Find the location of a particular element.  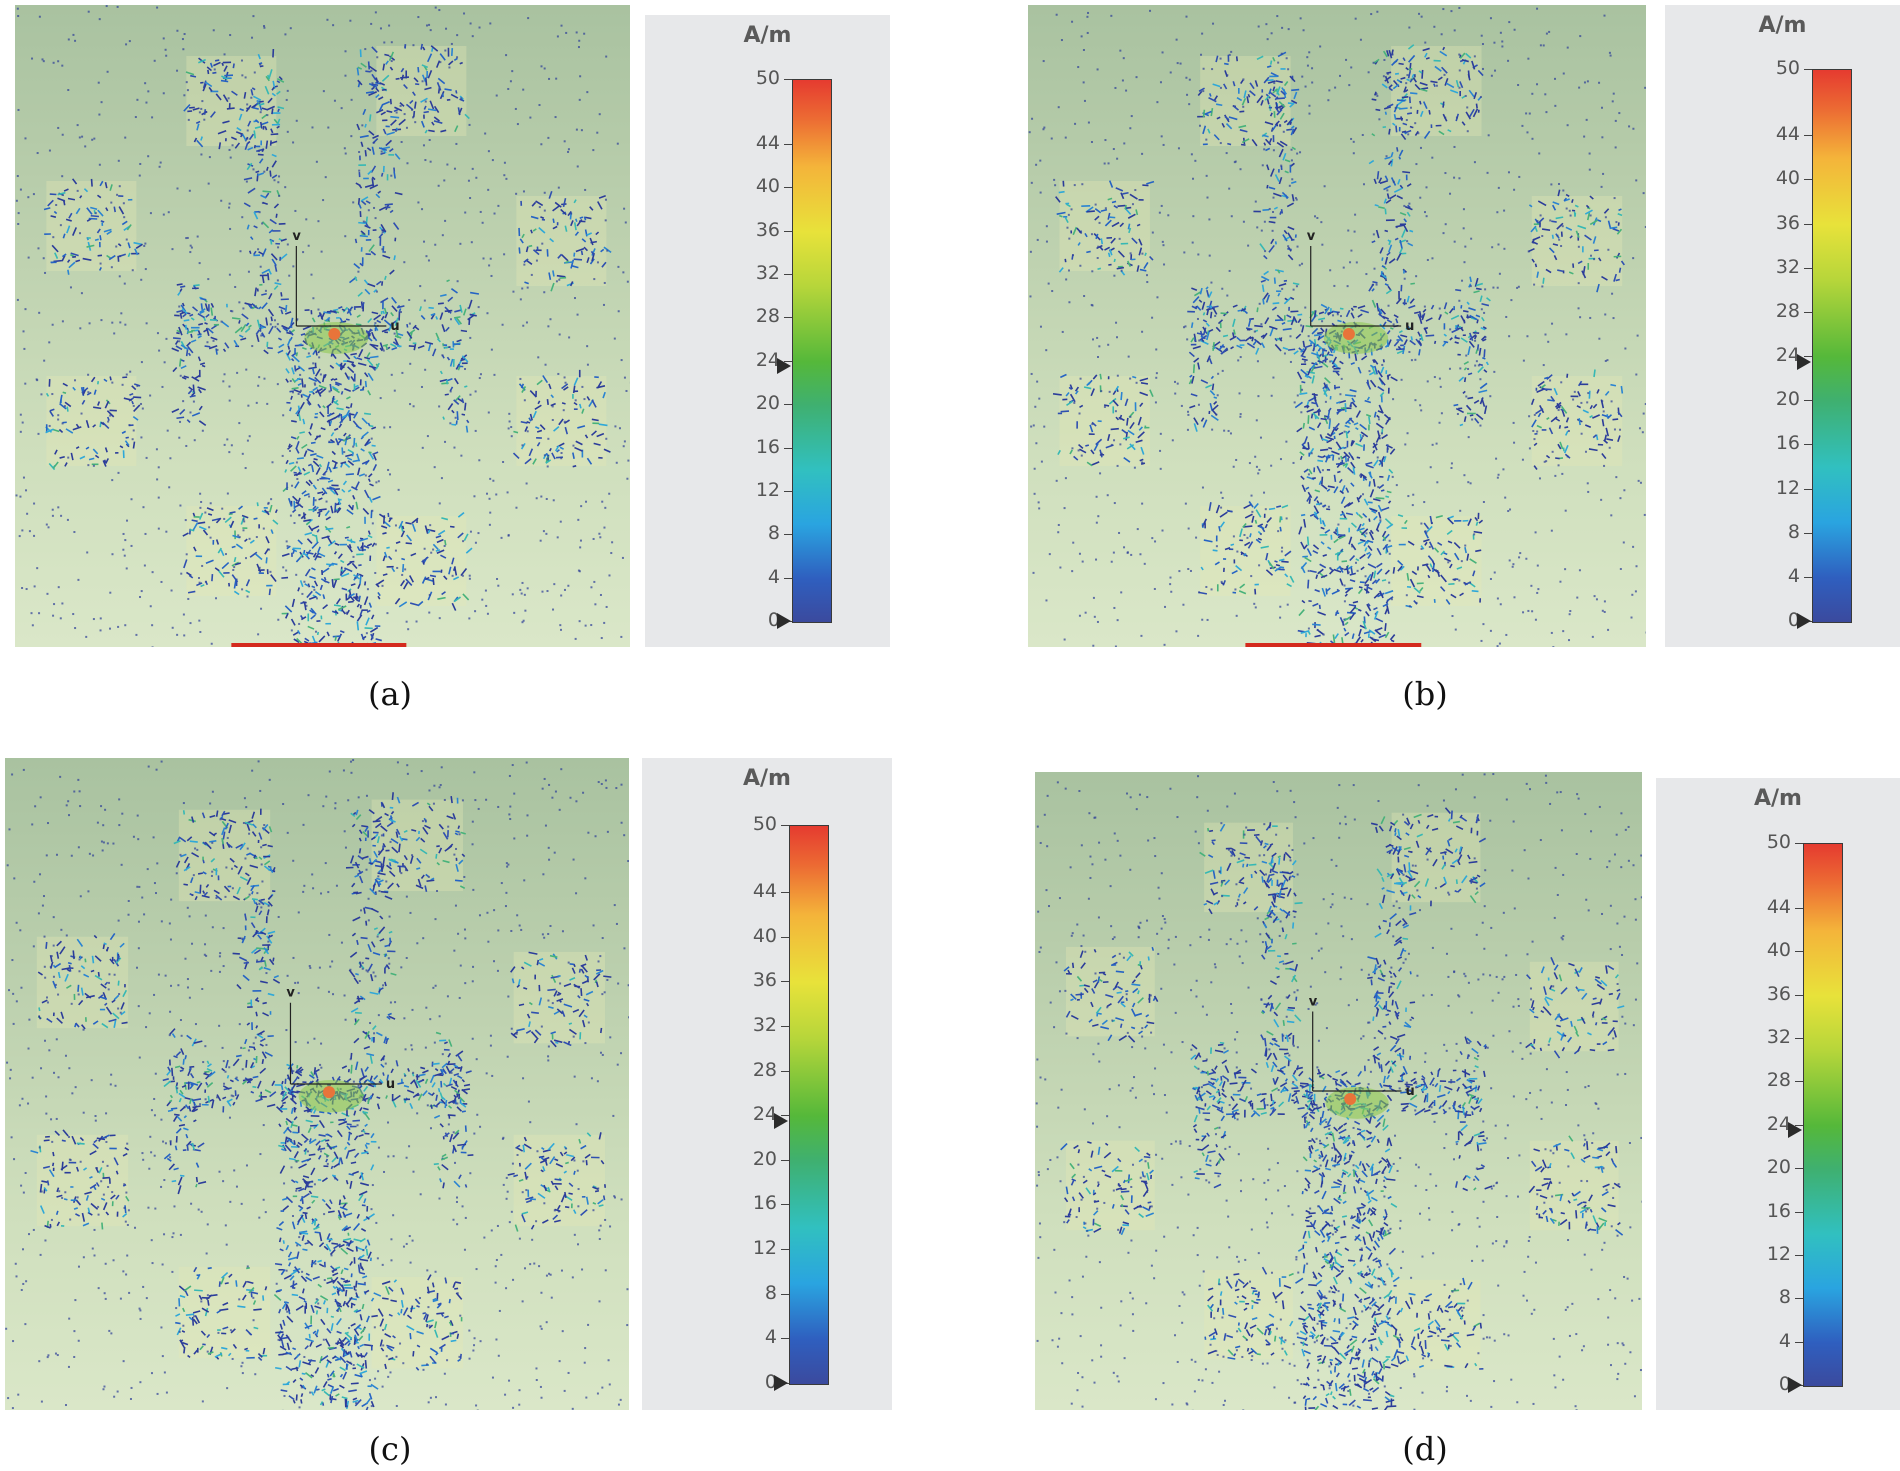

colorbar-legend-c: A/m 0 4 8 12 16 20 24 28 32 36 40 44 50 is located at coordinates (767, 1084).